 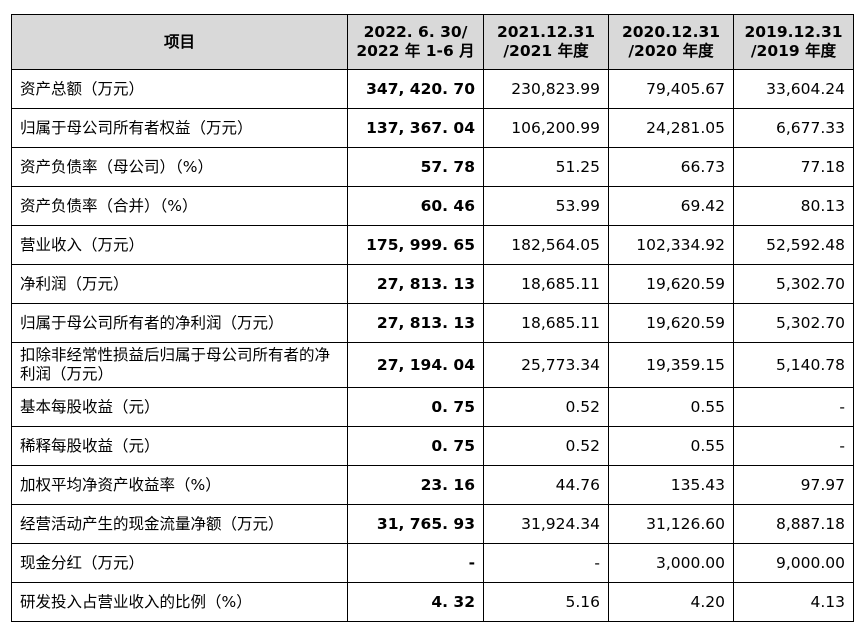 What do you see at coordinates (179, 206) in the screenshot?
I see `row-label: 资产负债率（合并）（%）` at bounding box center [179, 206].